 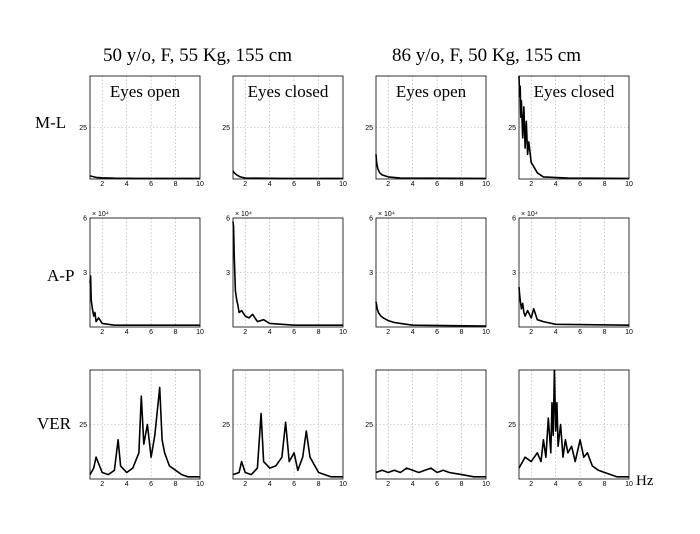 I want to click on panel-r1-c2: 2 4 6 8 10 3 6 × 10⁴, so click(x=429, y=273).